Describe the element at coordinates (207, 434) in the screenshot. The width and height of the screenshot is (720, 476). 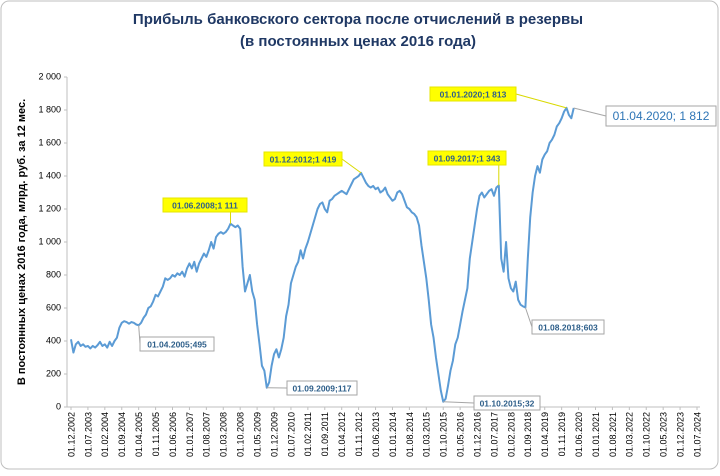
I see `x-tick-label: 01.08.2007` at that location.